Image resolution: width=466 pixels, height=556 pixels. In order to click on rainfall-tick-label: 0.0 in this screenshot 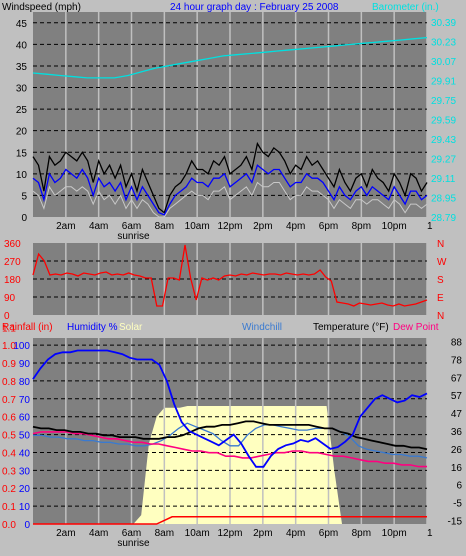, I will do `click(9, 525)`.